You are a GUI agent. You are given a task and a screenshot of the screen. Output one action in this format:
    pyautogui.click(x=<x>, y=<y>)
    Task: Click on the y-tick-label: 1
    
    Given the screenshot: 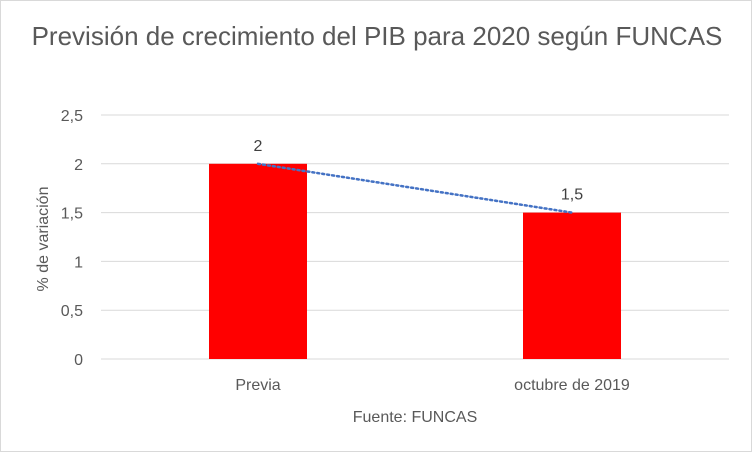 What is the action you would take?
    pyautogui.click(x=78, y=262)
    